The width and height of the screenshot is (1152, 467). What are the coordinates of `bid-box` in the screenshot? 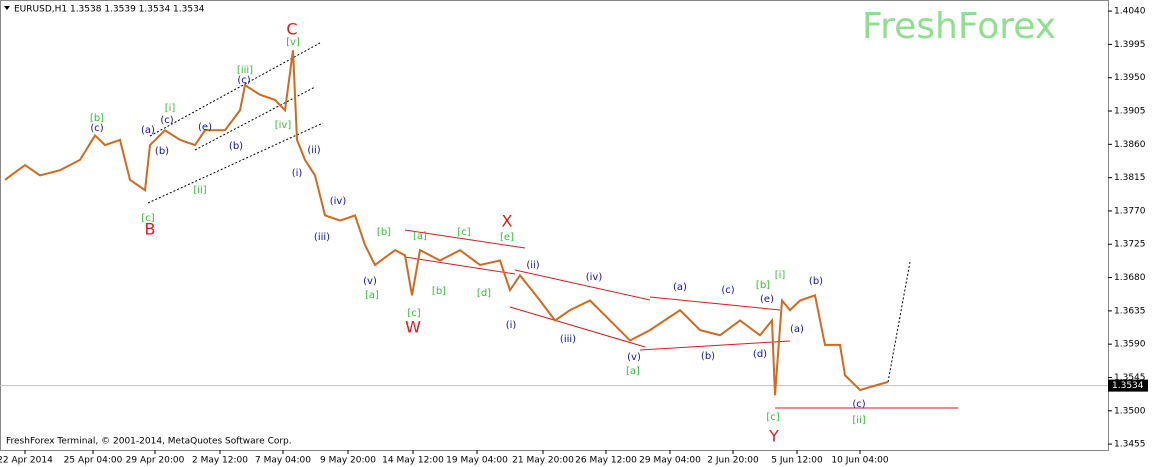 It's located at (1128, 385).